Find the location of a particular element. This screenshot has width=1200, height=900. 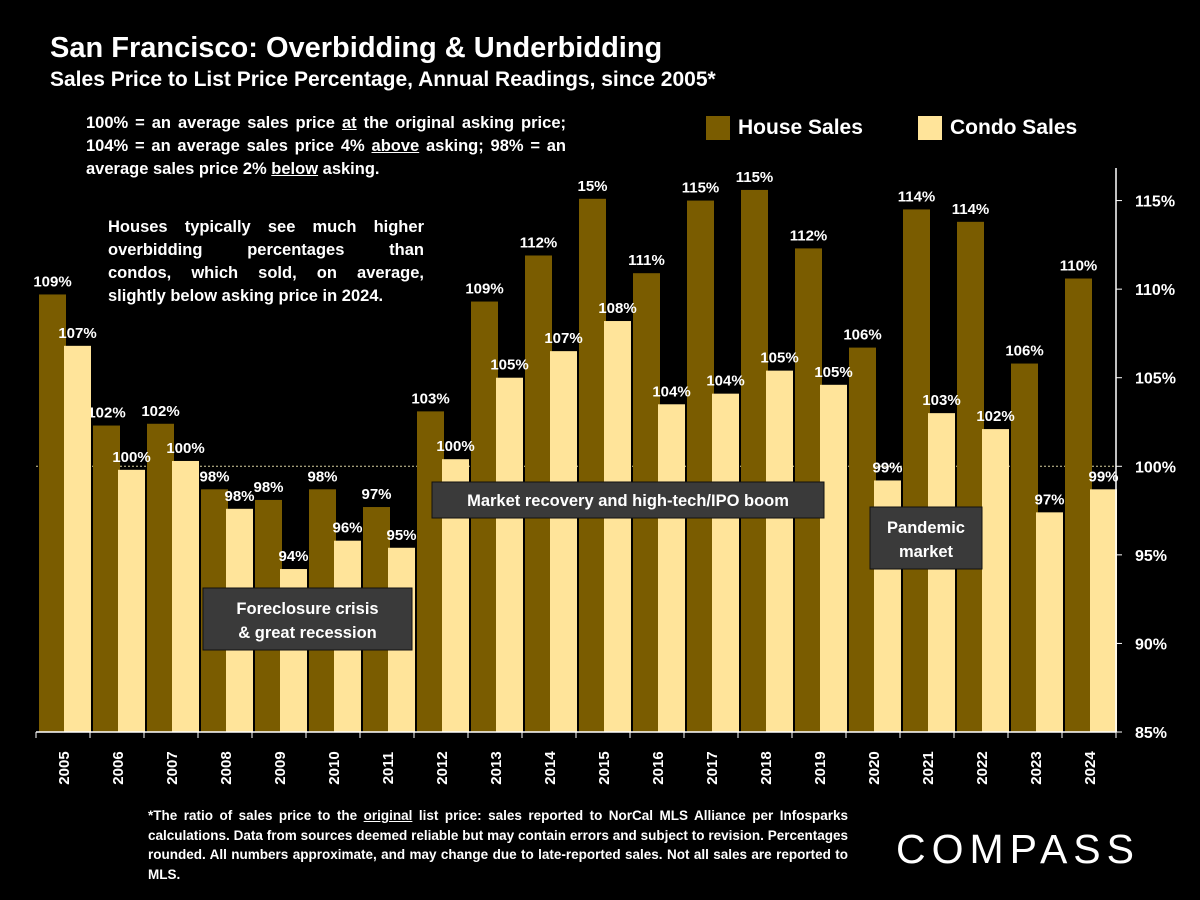

pandemic-callout-box is located at coordinates (926, 538).